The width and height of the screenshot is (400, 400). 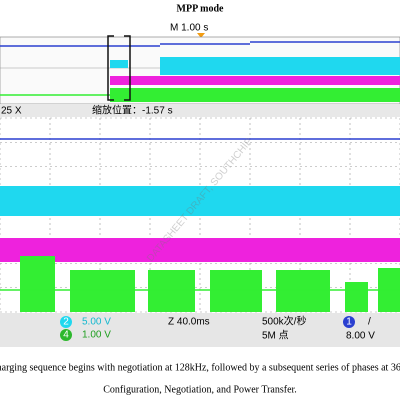 I want to click on overview-ch4, so click(x=255, y=95).